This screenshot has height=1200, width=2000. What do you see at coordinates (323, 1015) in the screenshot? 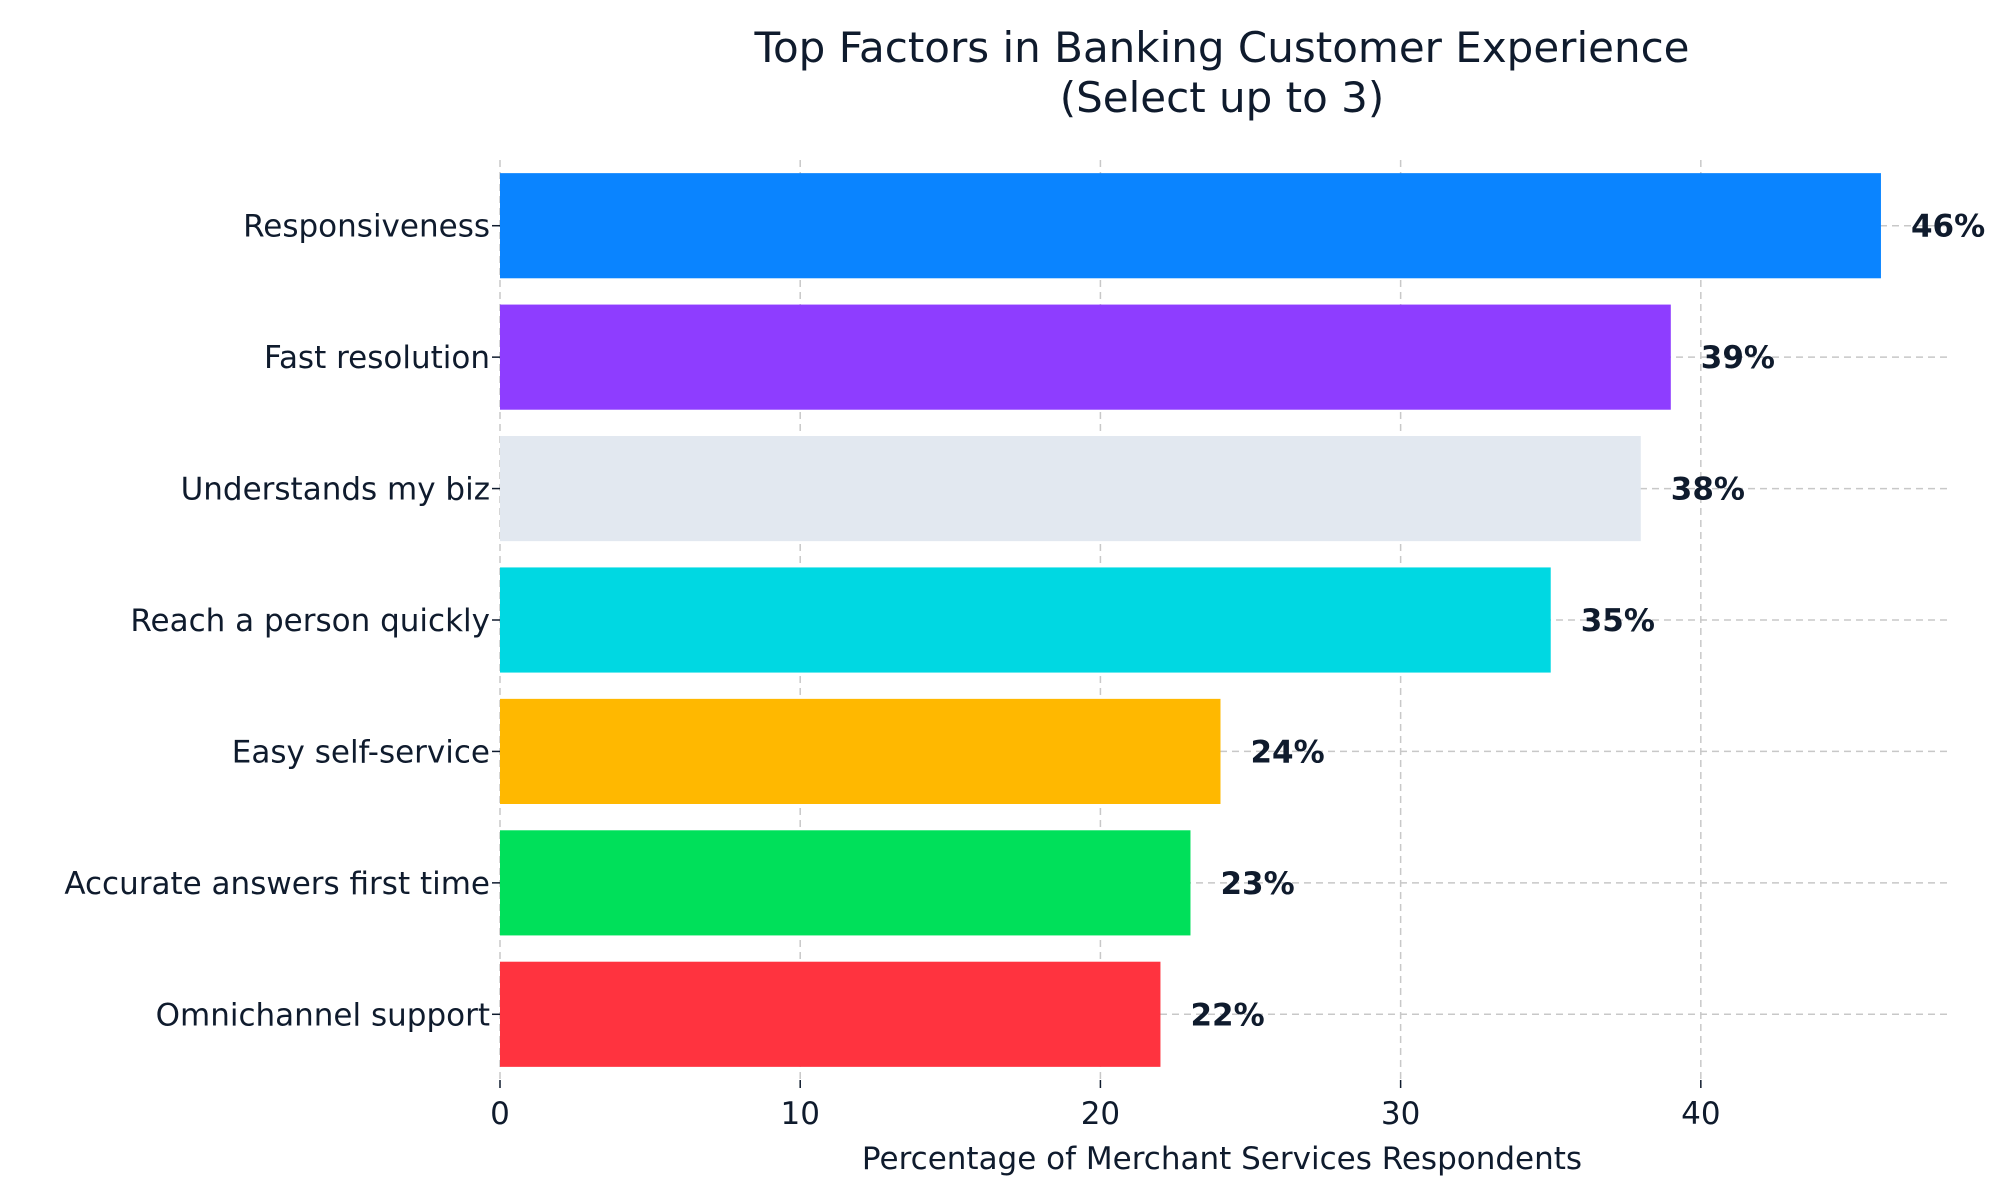
I see `category-label: Omnichannel support` at bounding box center [323, 1015].